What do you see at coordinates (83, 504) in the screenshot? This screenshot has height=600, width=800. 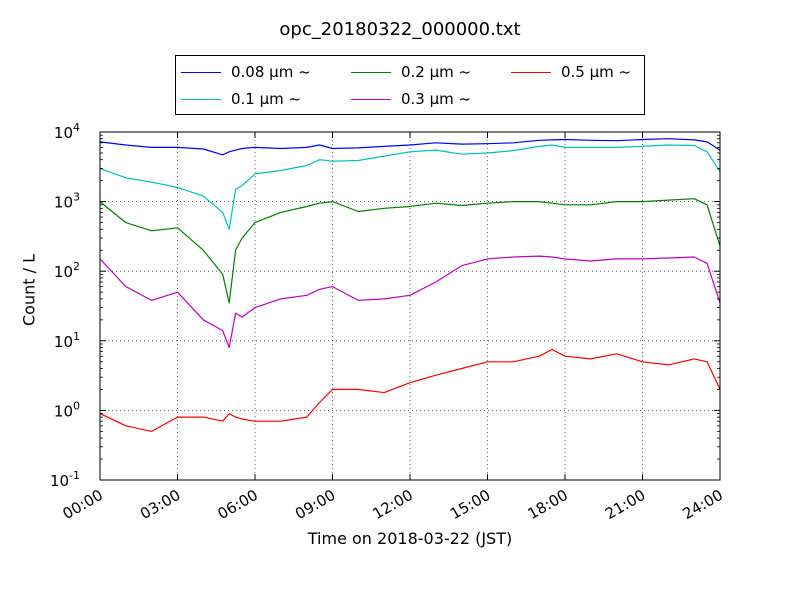 I see `x-tick-label: 00:00` at bounding box center [83, 504].